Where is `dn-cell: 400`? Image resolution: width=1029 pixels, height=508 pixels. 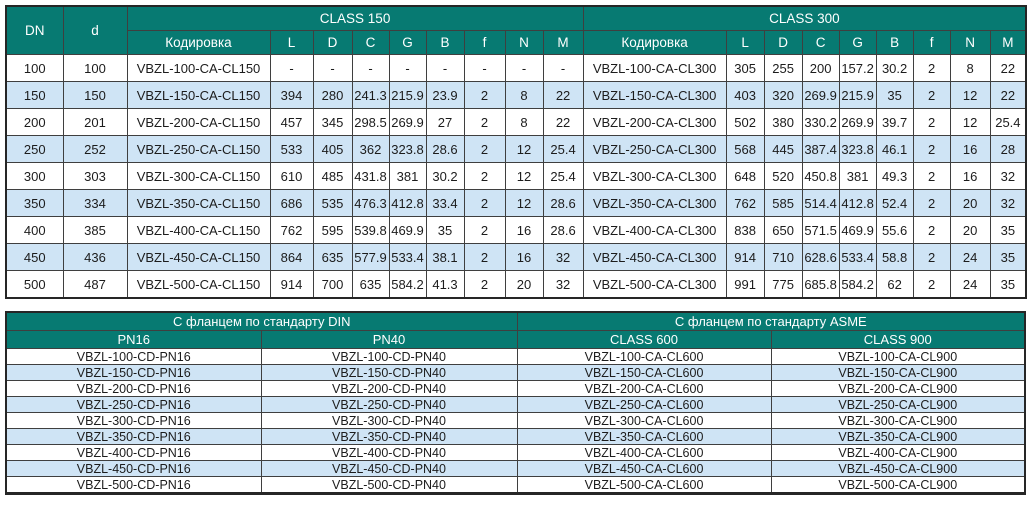
dn-cell: 400 is located at coordinates (34, 230).